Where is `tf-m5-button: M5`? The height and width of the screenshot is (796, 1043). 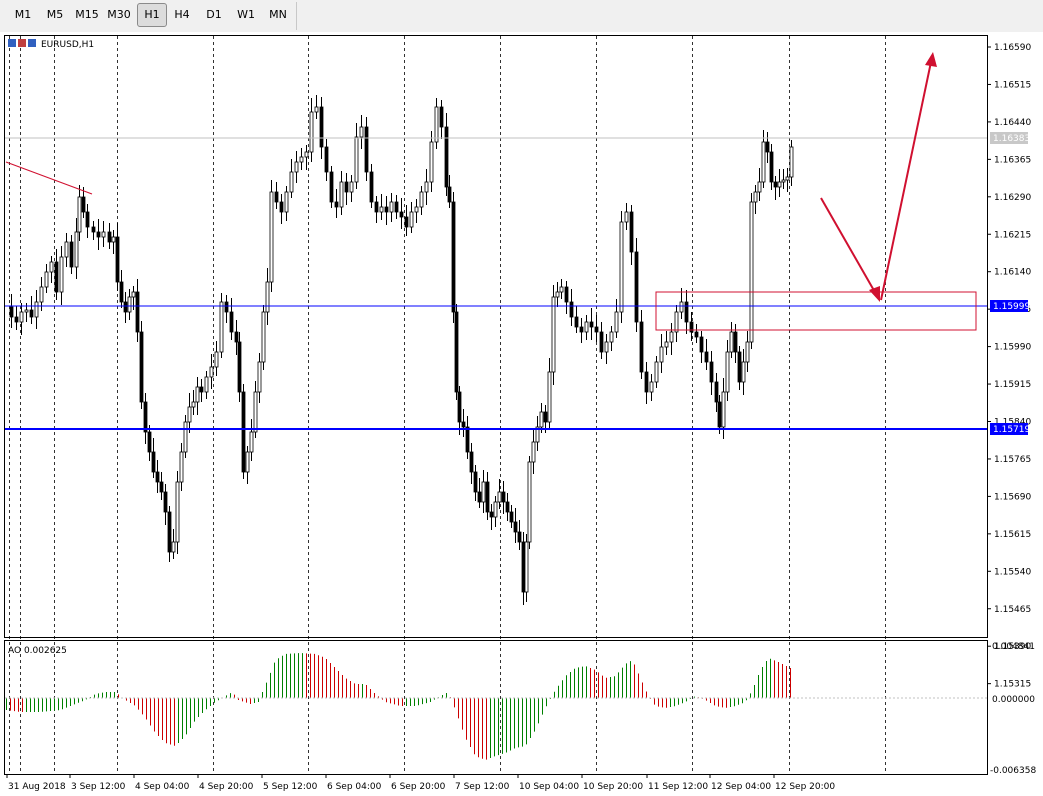
tf-m5-button: M5 is located at coordinates (55, 14).